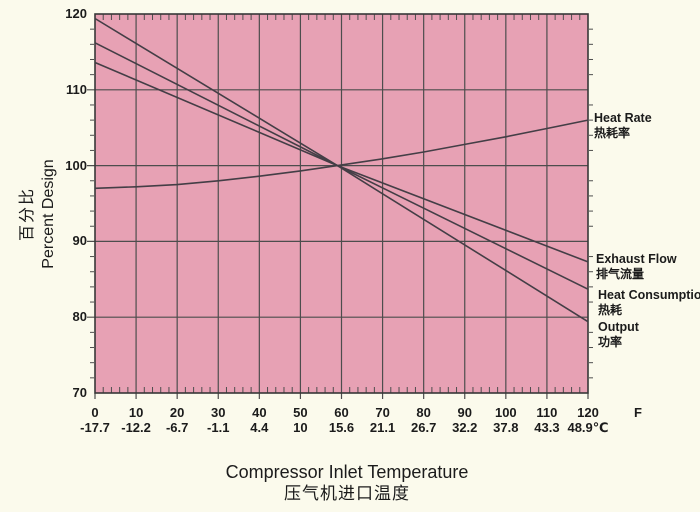 Image resolution: width=700 pixels, height=512 pixels. What do you see at coordinates (382, 412) in the screenshot?
I see `x-tick-fahrenheit-label: 70` at bounding box center [382, 412].